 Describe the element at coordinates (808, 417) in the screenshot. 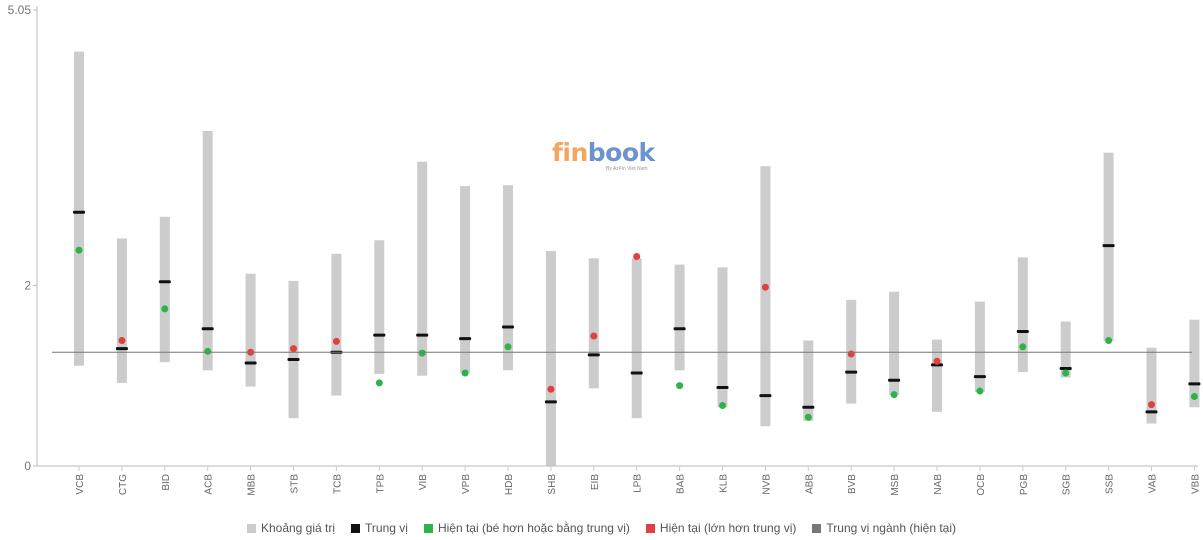

I see `current-dot-abb` at that location.